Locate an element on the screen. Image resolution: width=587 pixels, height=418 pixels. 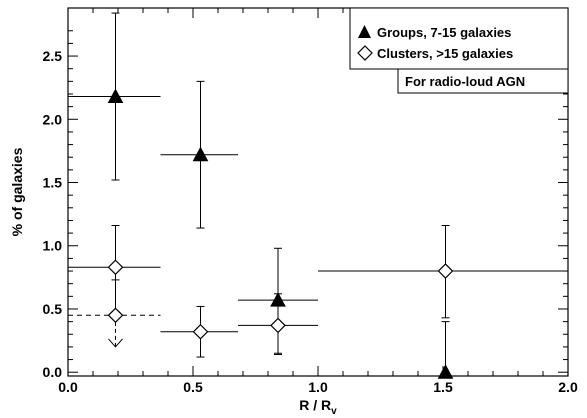
legend-label-groups: Groups, 7-15 galaxies is located at coordinates (444, 32).